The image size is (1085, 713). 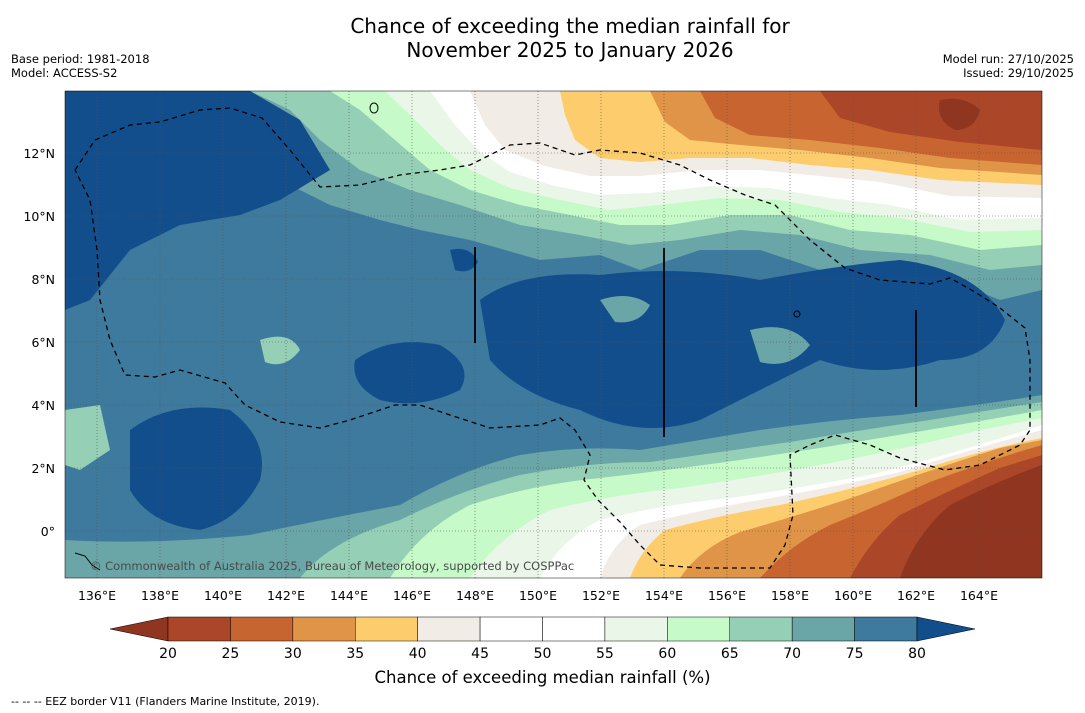 I want to click on colorbar: 20 25 30 35 40 45 50 55 60 65 70 75 80, so click(x=542, y=639).